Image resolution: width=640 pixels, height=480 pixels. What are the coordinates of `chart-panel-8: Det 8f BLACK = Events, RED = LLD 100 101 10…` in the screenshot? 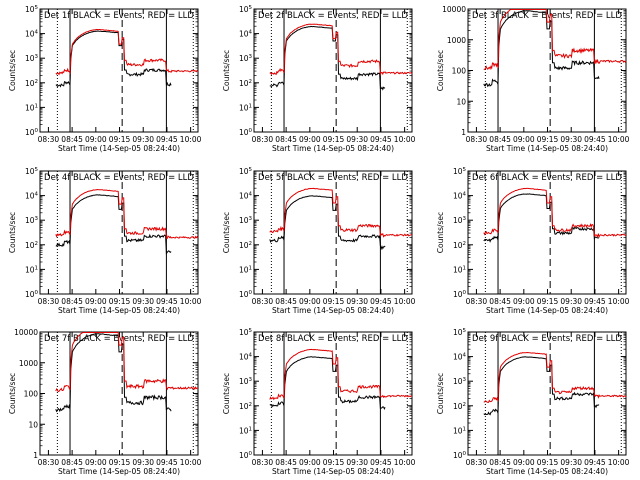 It's located at (319, 402).